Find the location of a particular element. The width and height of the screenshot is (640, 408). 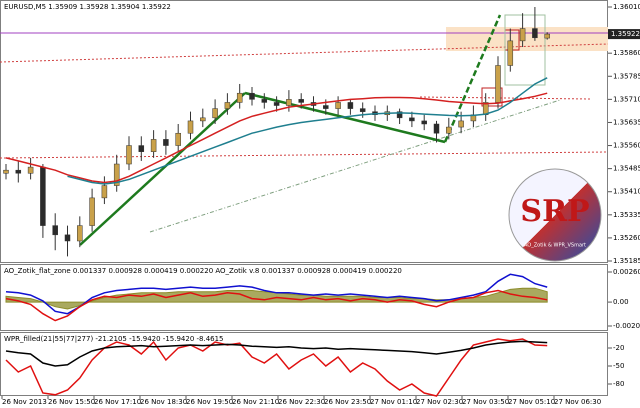

x-tick-label: 27 Nov 06:30 is located at coordinates (577, 402).